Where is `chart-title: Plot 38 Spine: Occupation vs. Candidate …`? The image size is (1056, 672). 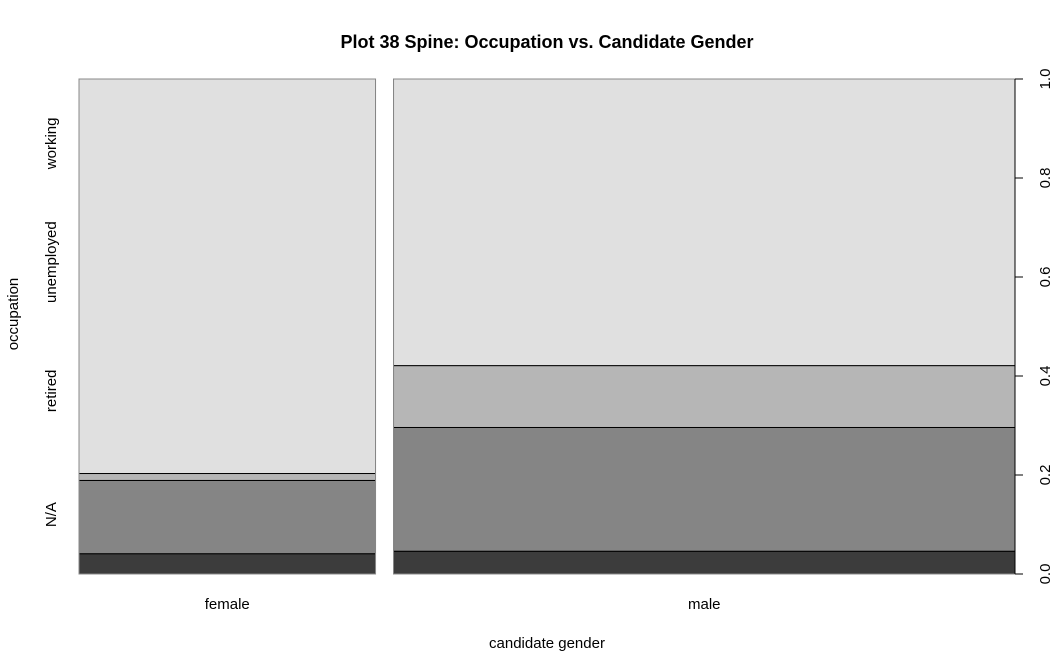
chart-title: Plot 38 Spine: Occupation vs. Candidate … is located at coordinates (546, 42).